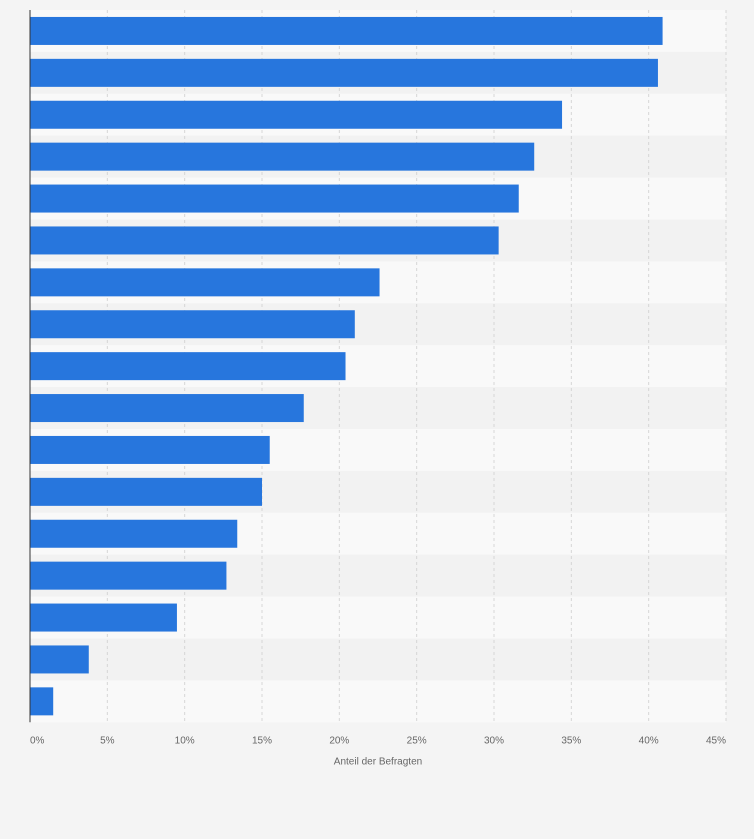  Describe the element at coordinates (571, 740) in the screenshot. I see `x-tick-label: 35%` at that location.